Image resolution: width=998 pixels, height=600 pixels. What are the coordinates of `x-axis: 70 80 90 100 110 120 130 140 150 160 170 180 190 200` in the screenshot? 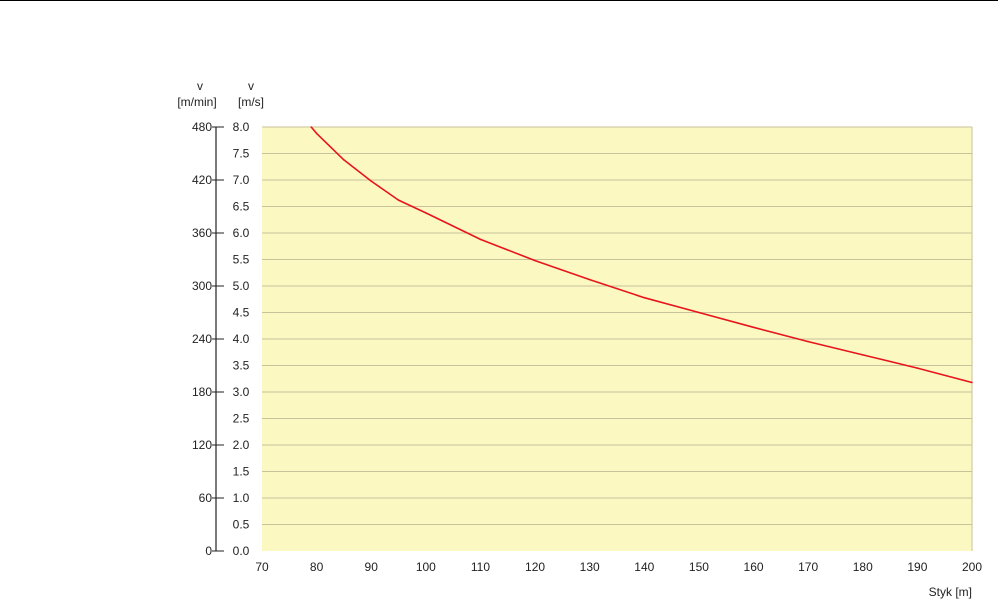 It's located at (618, 567).